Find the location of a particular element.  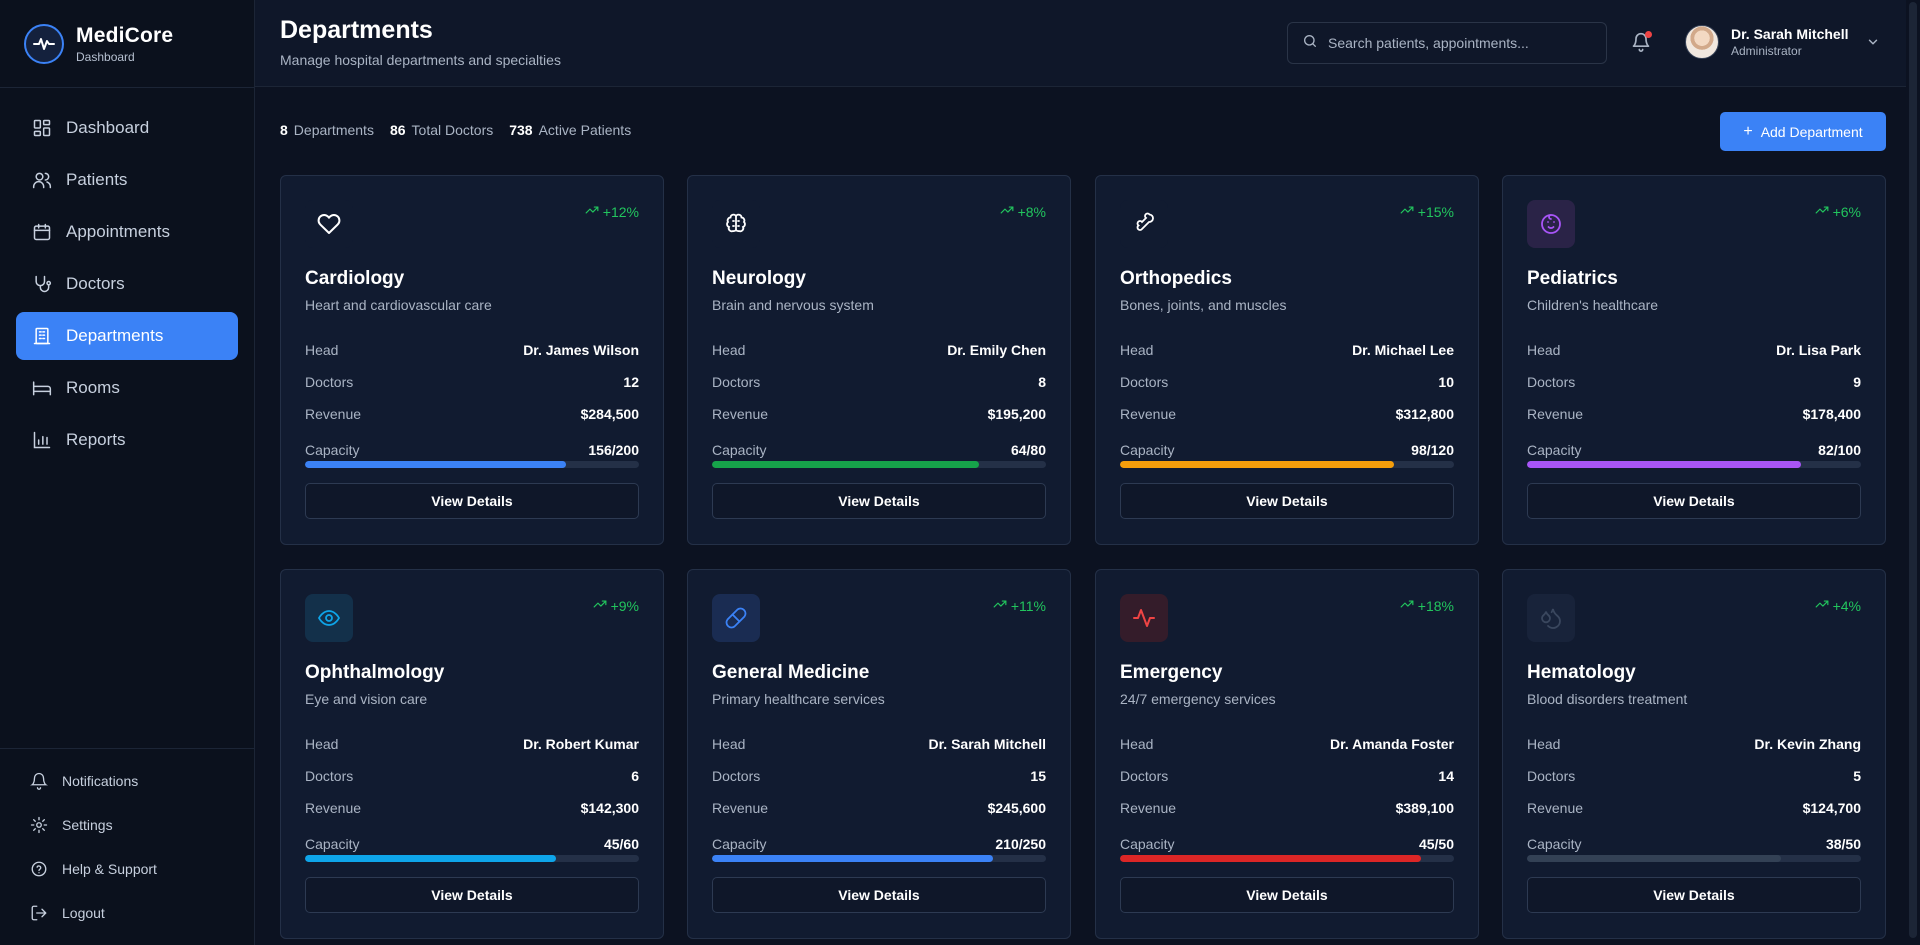

doctors-value: 10 is located at coordinates (1446, 382).